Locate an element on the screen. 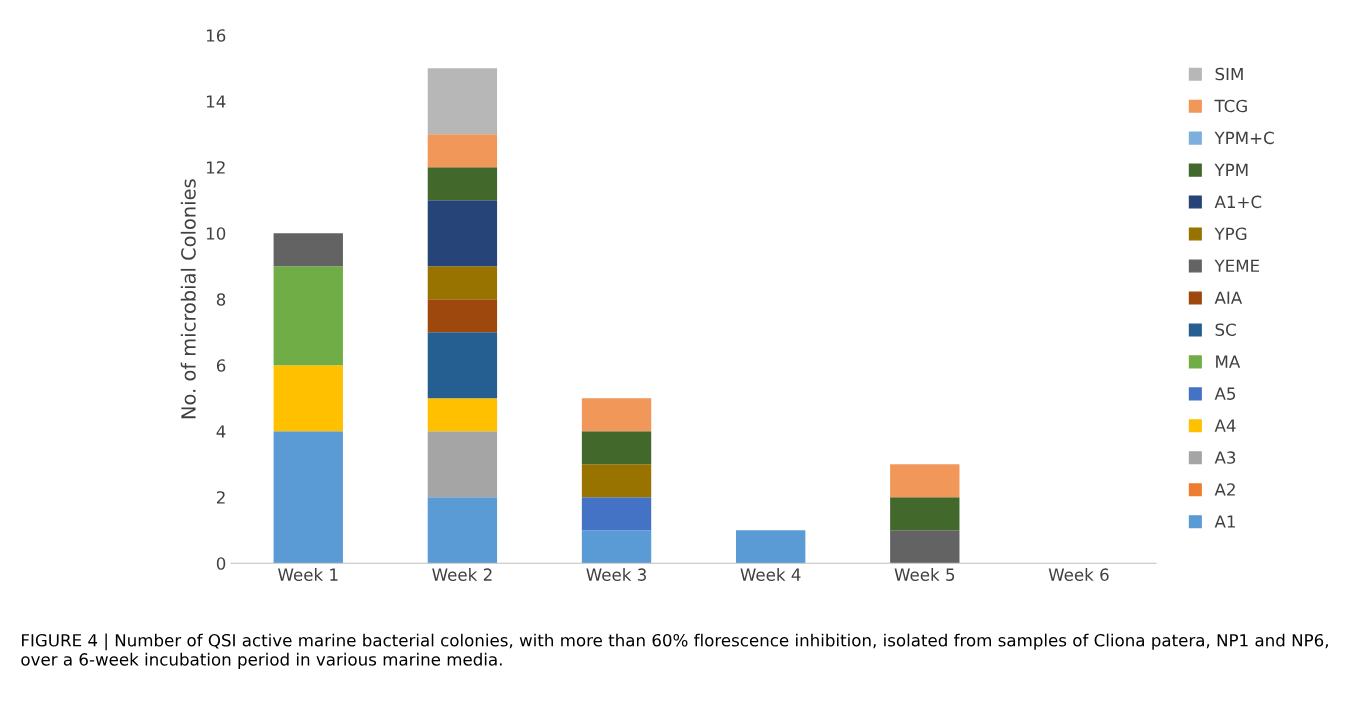 Image resolution: width=1360 pixels, height=704 pixels. legend-label: A3 is located at coordinates (1225, 457).